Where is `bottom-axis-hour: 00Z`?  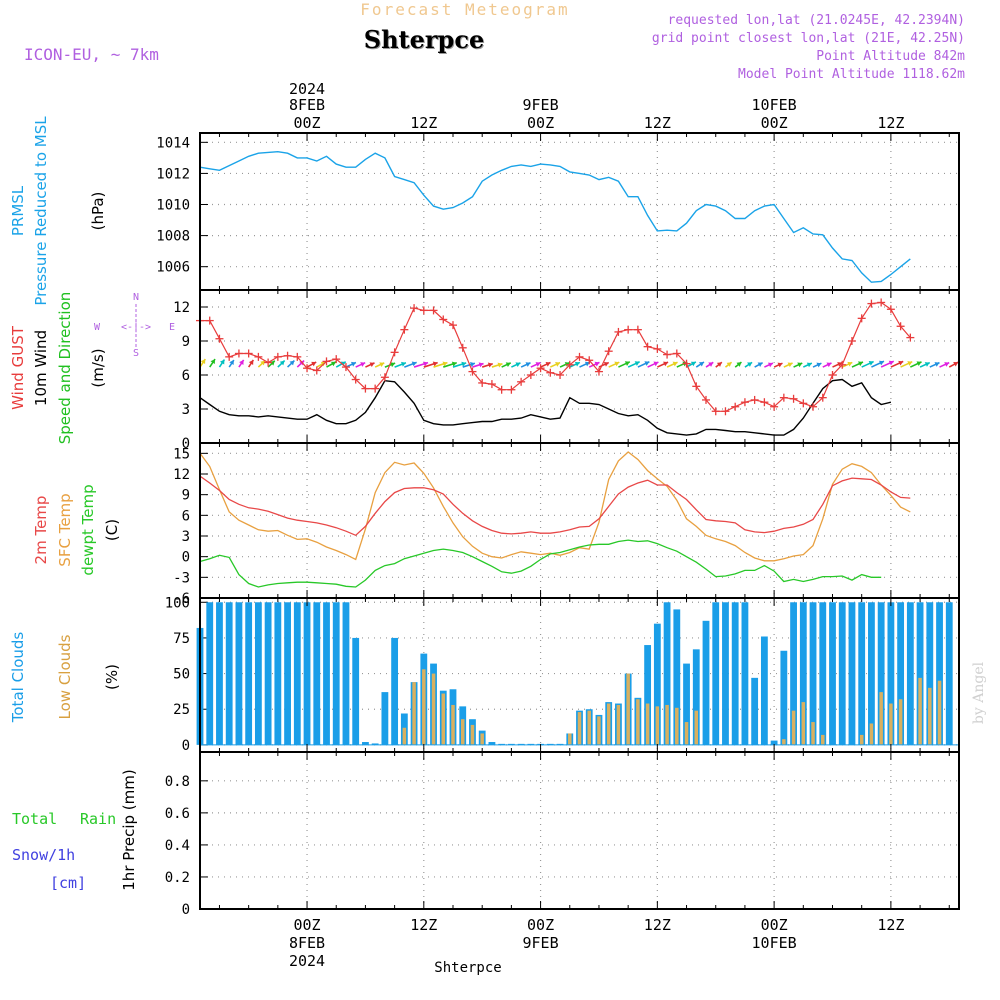
bottom-axis-hour: 00Z is located at coordinates (306, 925).